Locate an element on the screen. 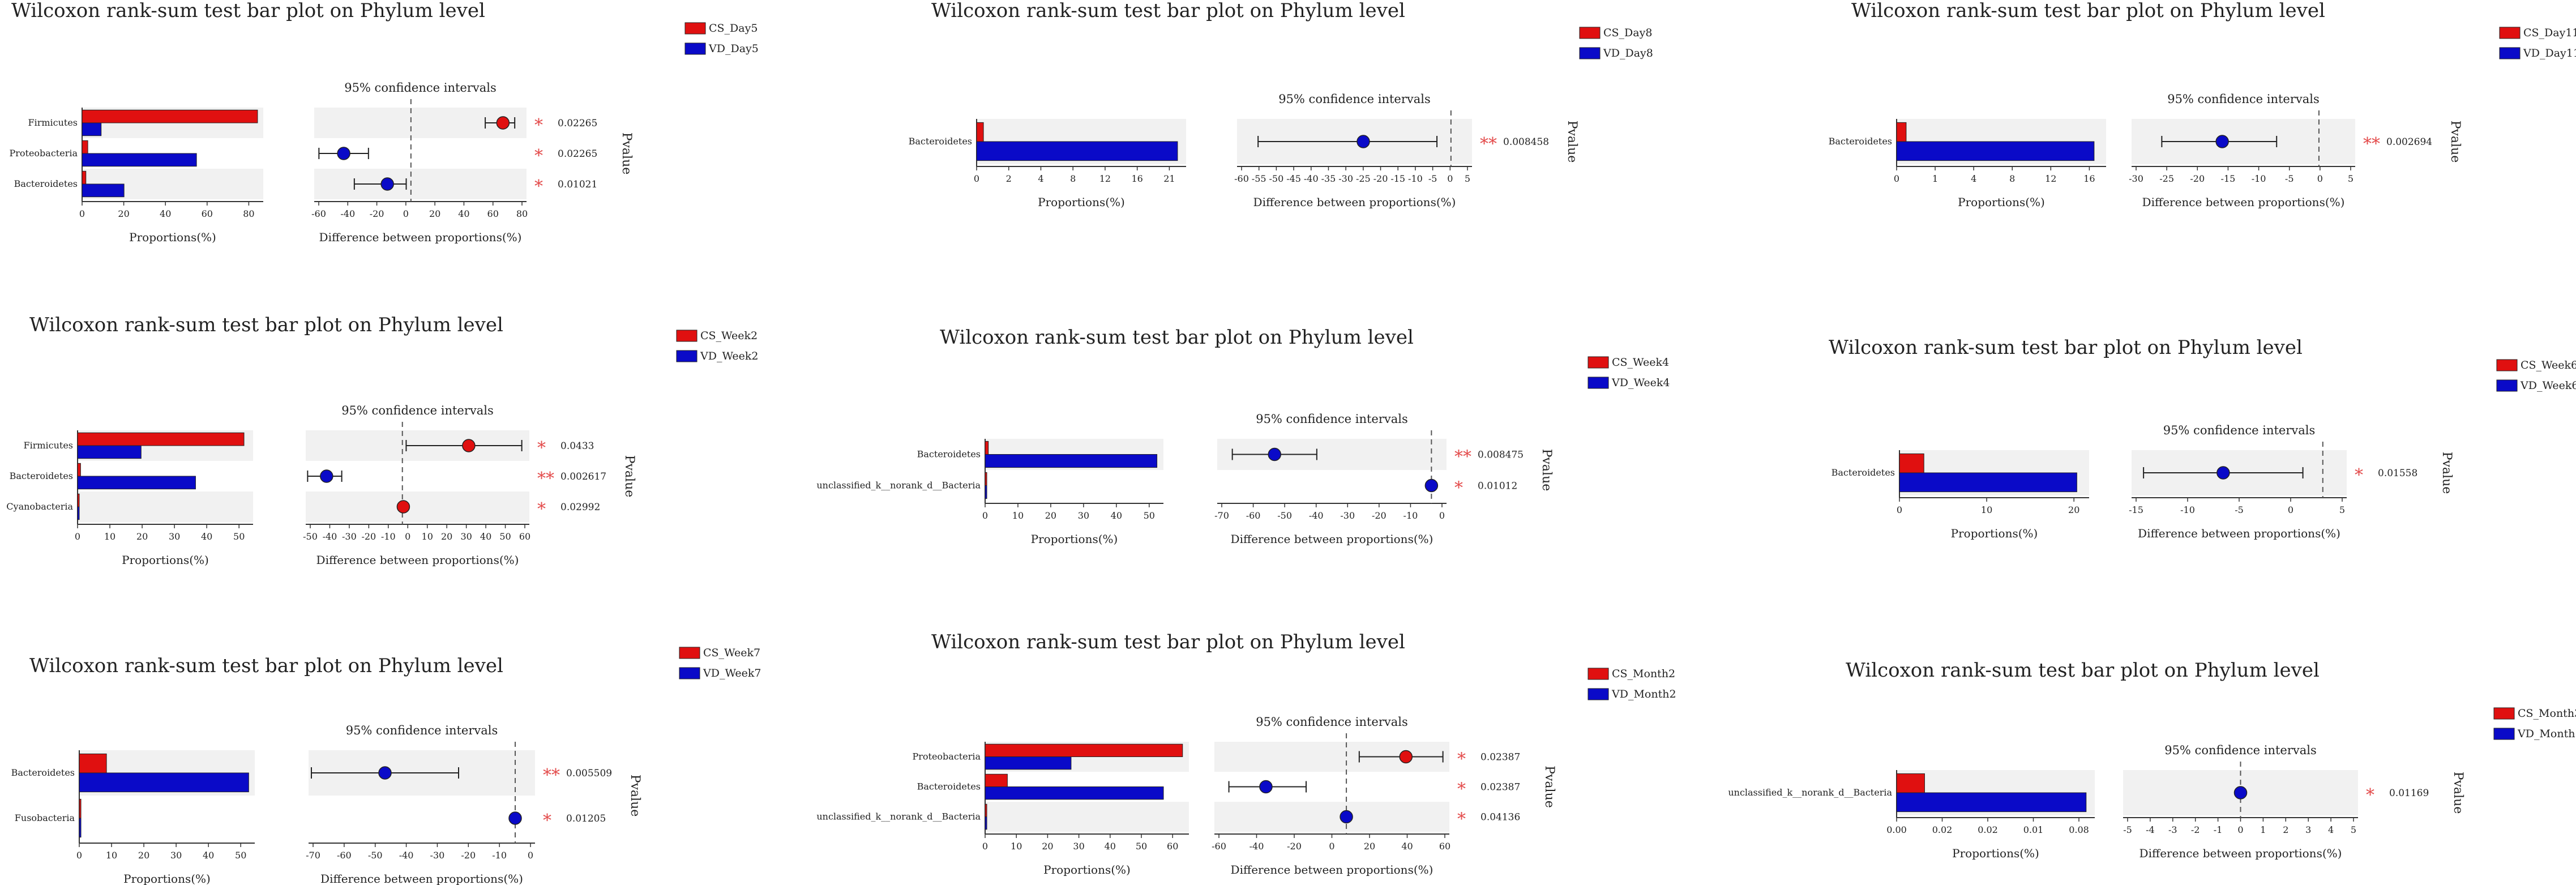 Image resolution: width=2576 pixels, height=885 pixels. prop-tick-label: 30 is located at coordinates (1078, 846).